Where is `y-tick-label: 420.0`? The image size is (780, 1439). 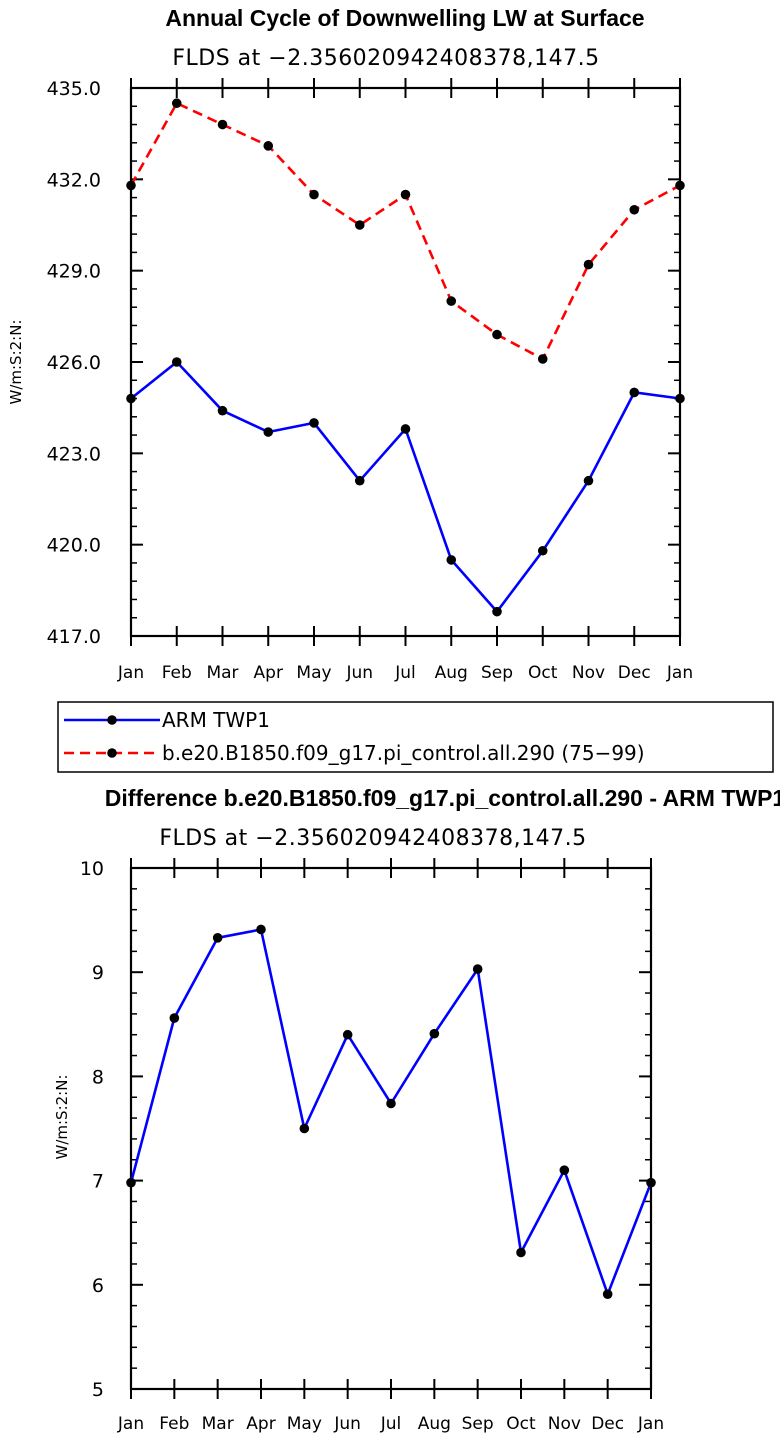
y-tick-label: 420.0 is located at coordinates (74, 546).